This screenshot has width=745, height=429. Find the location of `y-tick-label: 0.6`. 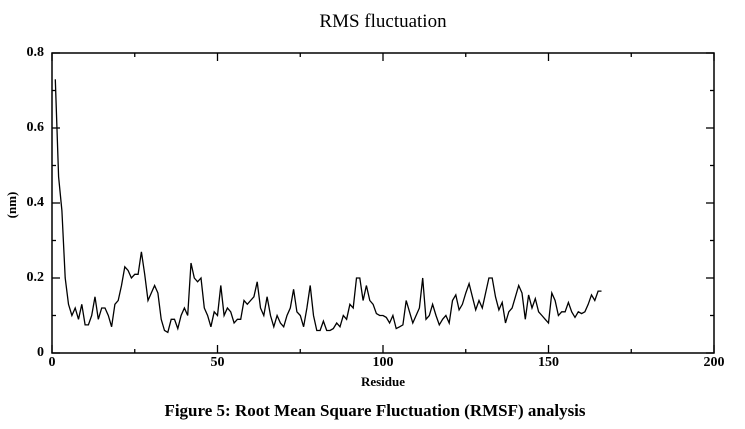

y-tick-label: 0.6 is located at coordinates (36, 127).